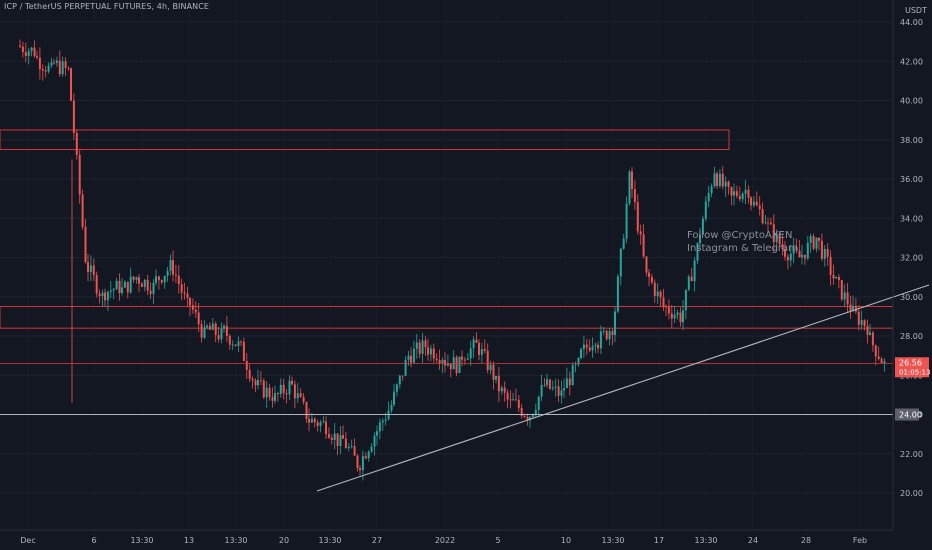 This screenshot has height=550, width=932. I want to click on y-tick-label: 30.00, so click(911, 297).